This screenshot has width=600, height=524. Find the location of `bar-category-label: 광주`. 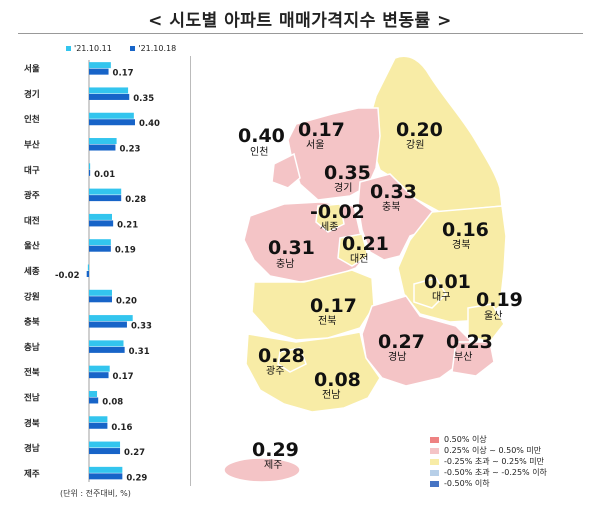

bar-category-label: 광주 is located at coordinates (32, 195).